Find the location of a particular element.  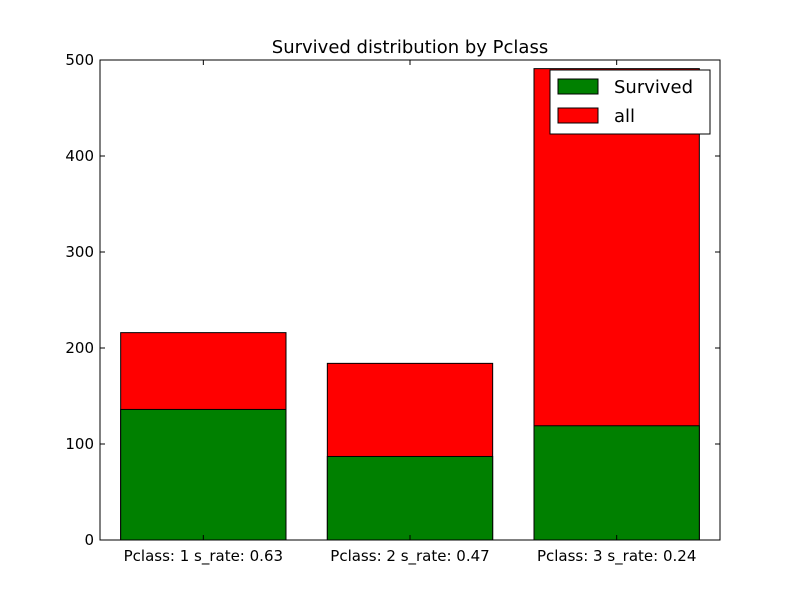

chart-title: Survived distribution by Pclass is located at coordinates (410, 47).